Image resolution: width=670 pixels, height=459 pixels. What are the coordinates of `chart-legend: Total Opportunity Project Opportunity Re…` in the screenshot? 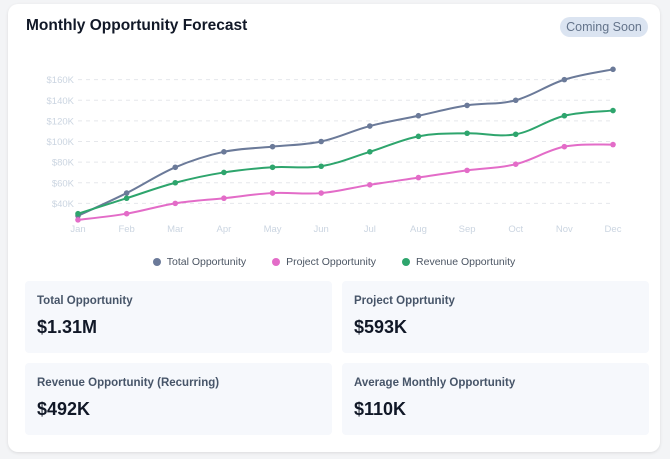 It's located at (334, 262).